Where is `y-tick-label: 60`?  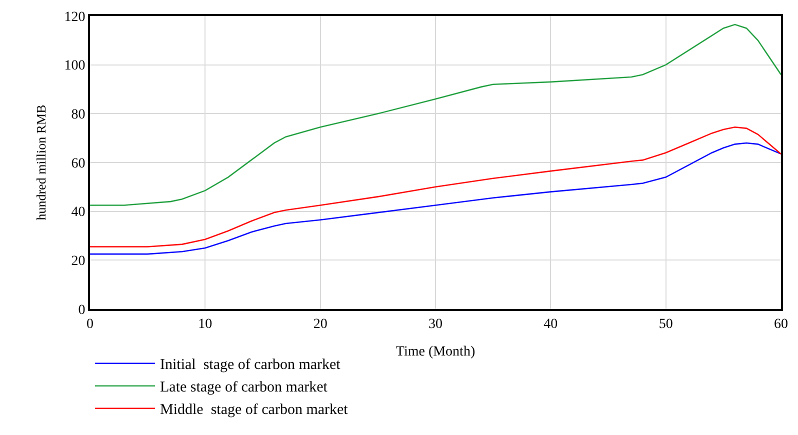 y-tick-label: 60 is located at coordinates (78, 164).